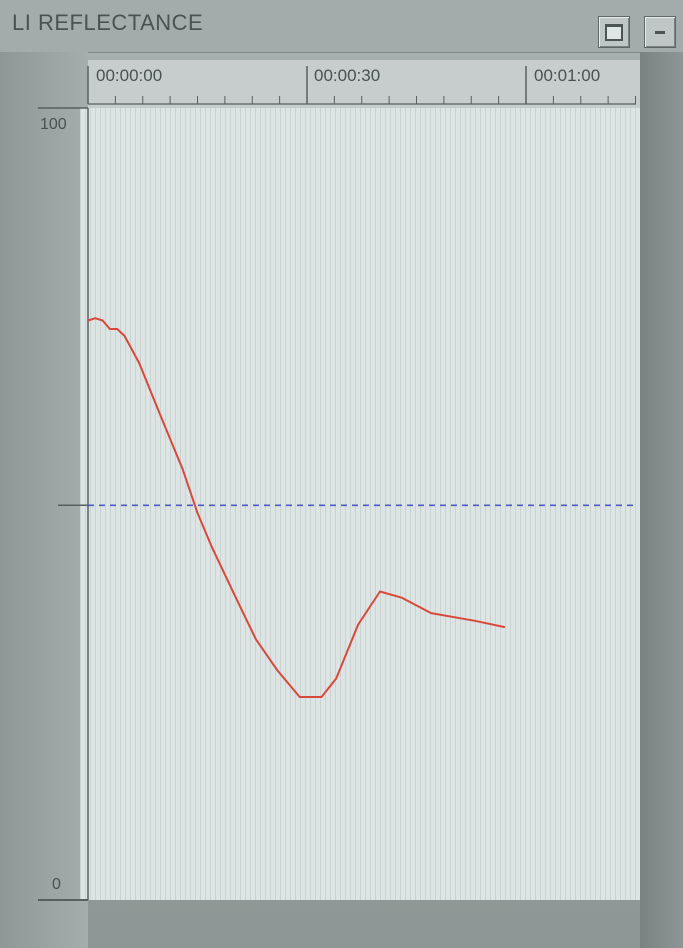  I want to click on maximize-button, so click(614, 32).